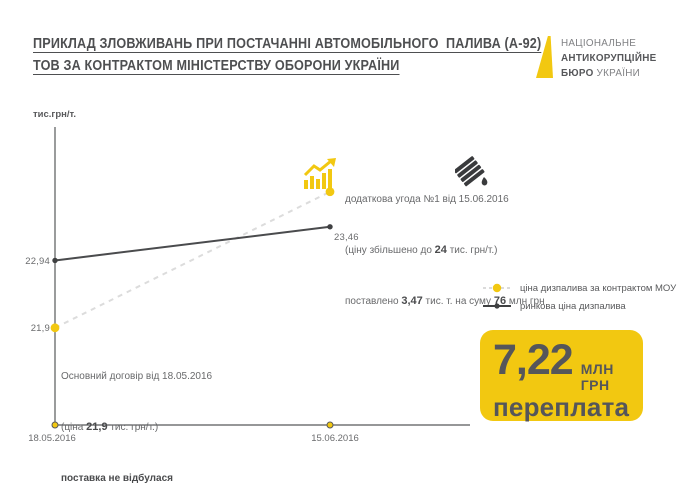 This screenshot has width=690, height=487. What do you see at coordinates (37, 261) in the screenshot?
I see `point-label-market-start: 22,94` at bounding box center [37, 261].